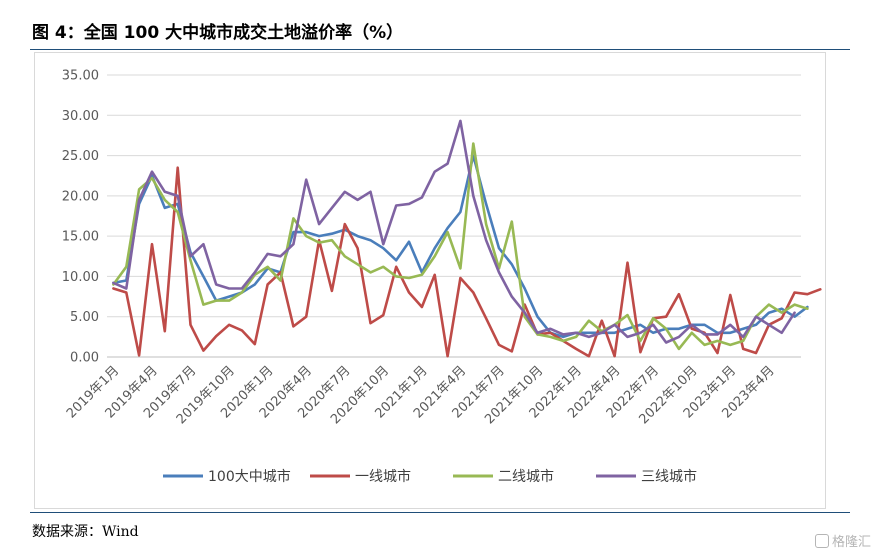  I want to click on legend: 100大中城市 一线城市 二线城市 三线城市, so click(430, 476).